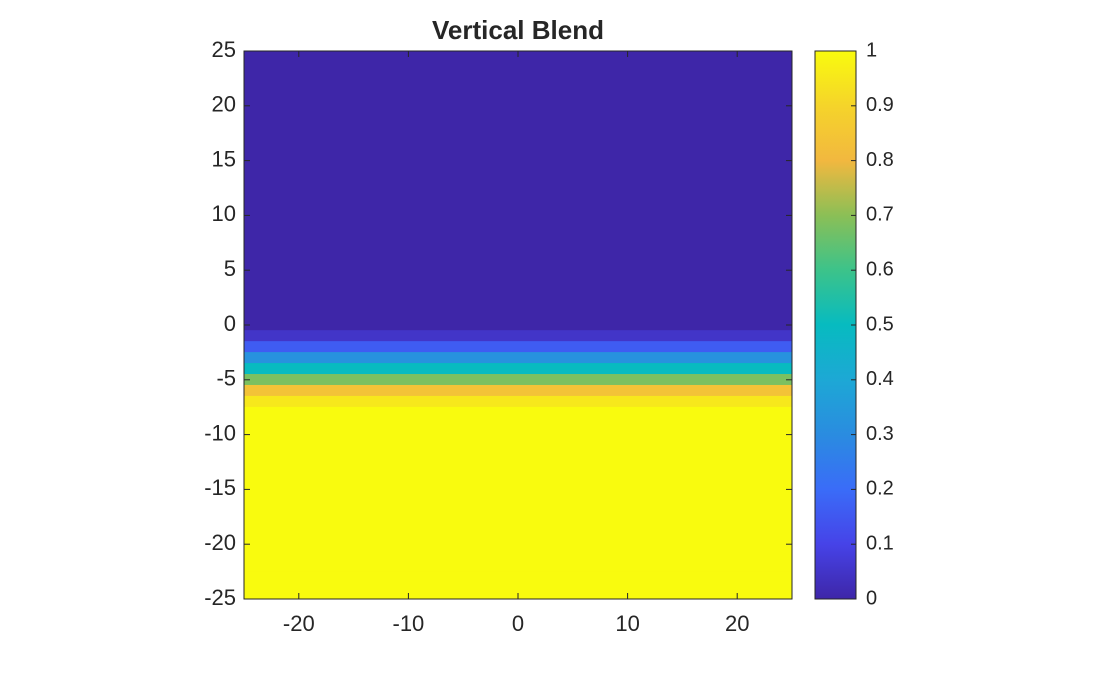  I want to click on colorbar-tick-label: 0.2, so click(880, 489).